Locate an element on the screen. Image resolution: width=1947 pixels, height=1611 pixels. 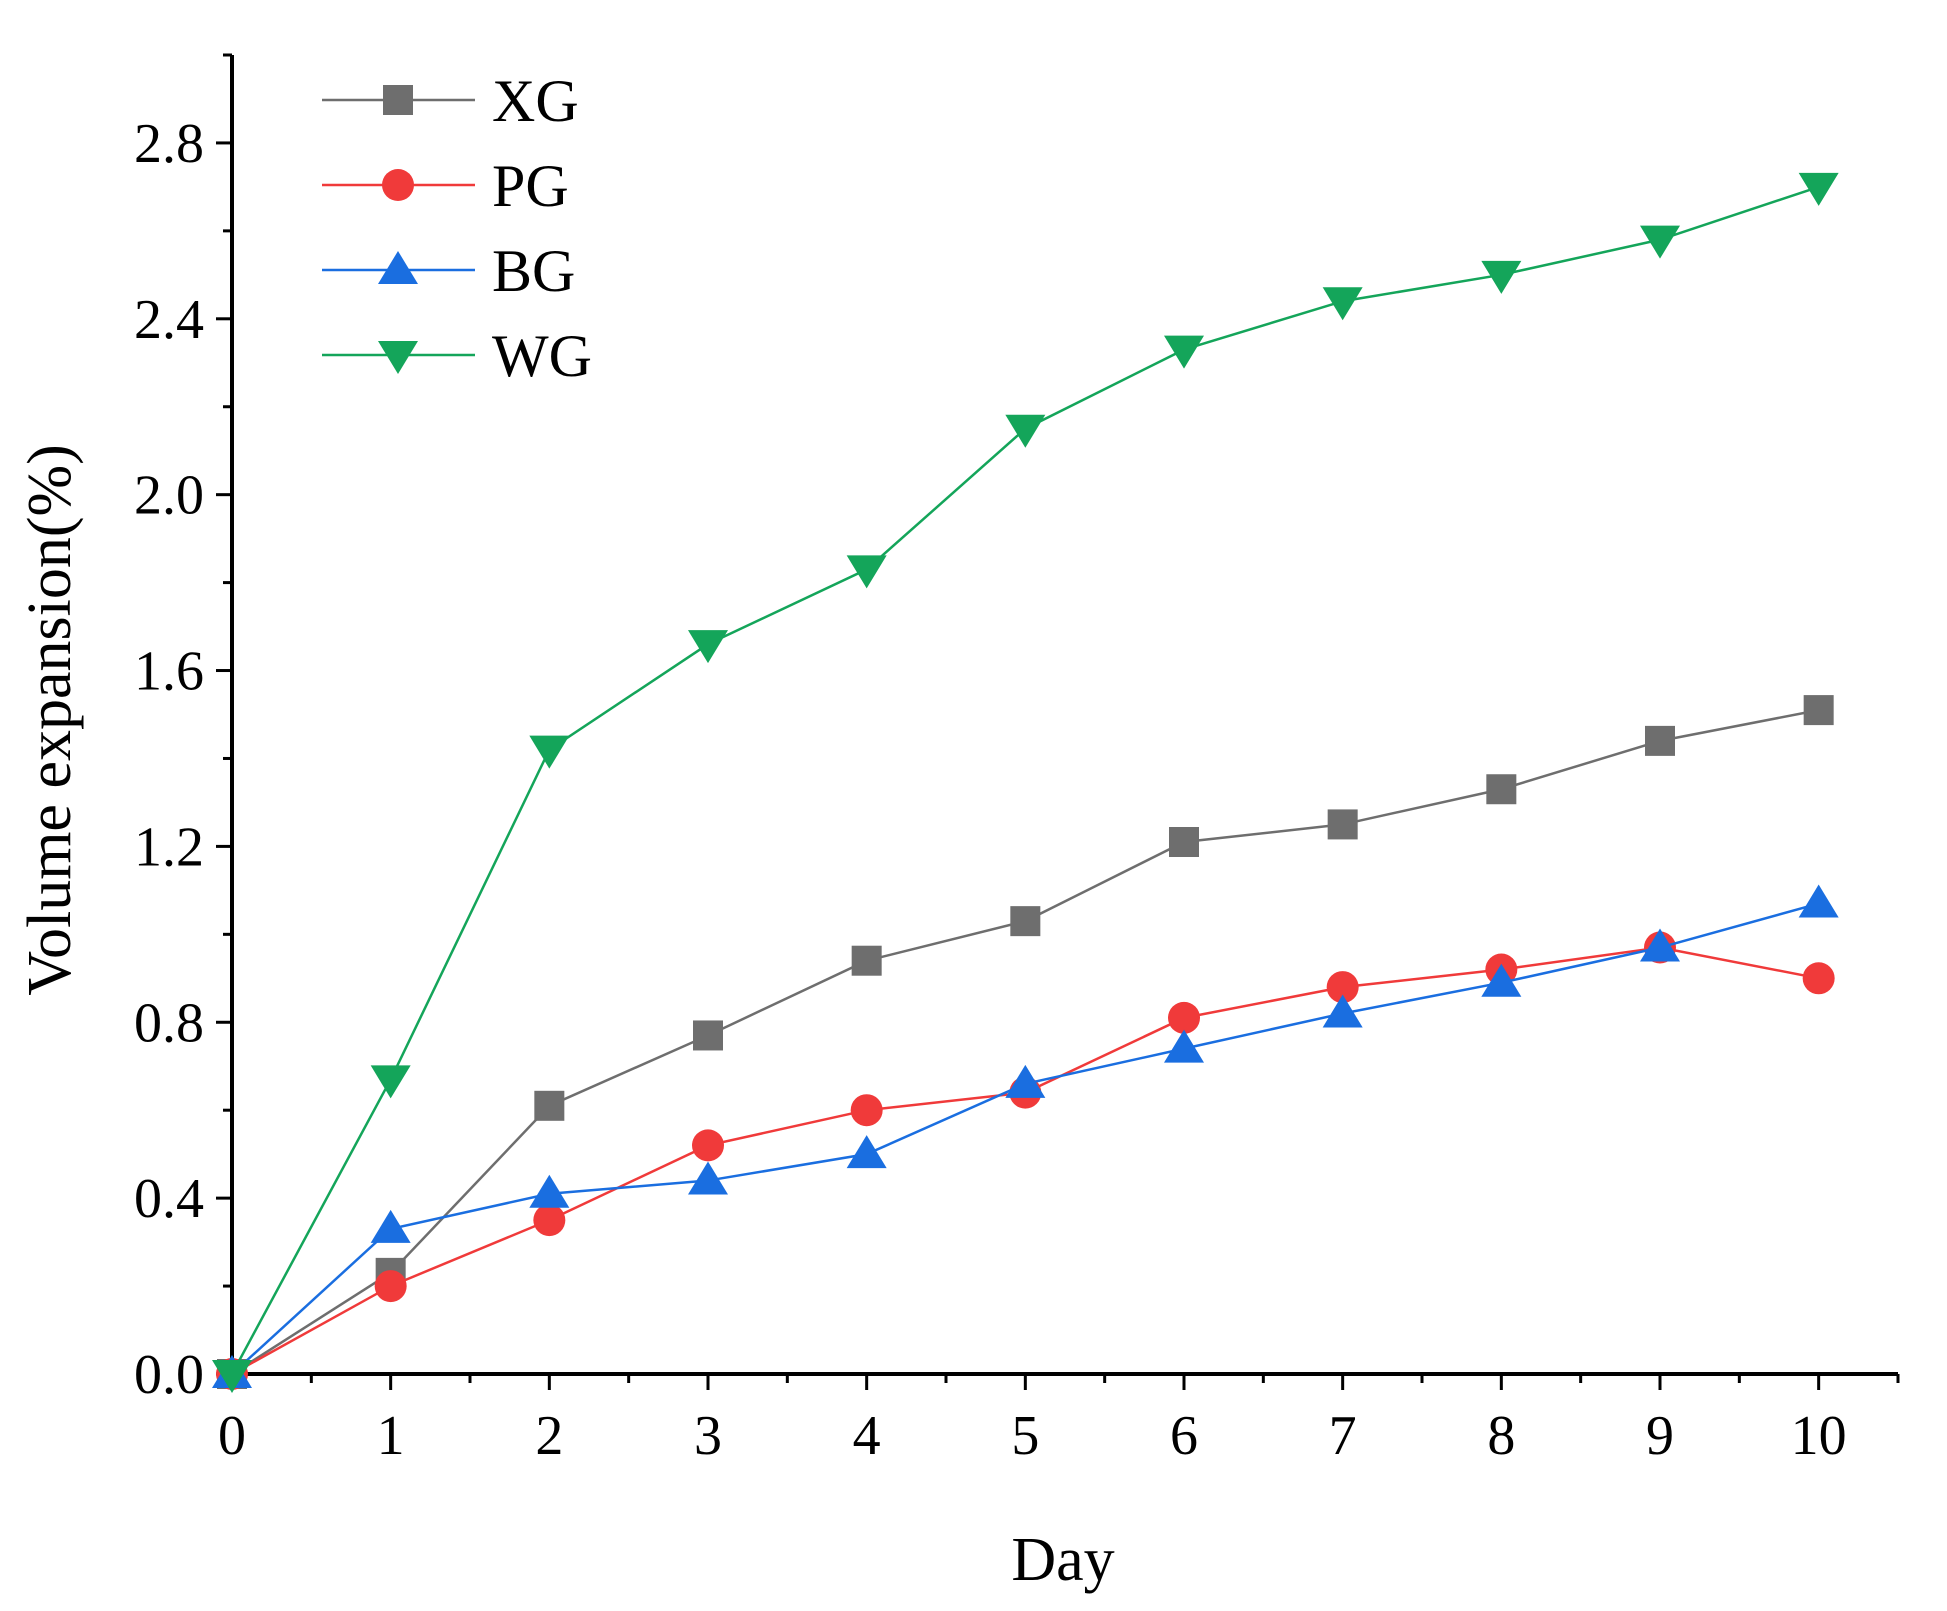
y-tick-label: 0.4 is located at coordinates (169, 1199).